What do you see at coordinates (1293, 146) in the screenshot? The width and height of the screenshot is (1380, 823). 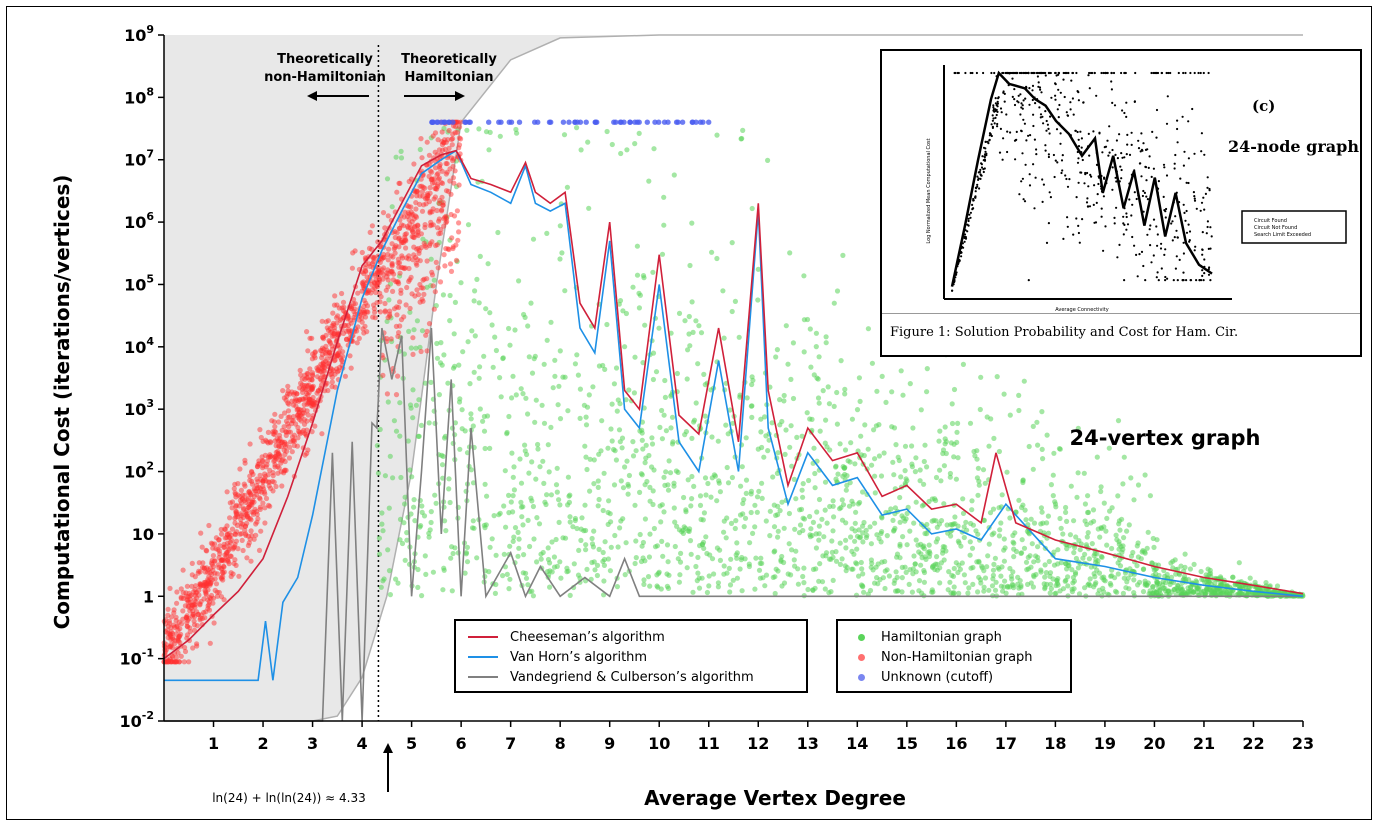 I see `inset-title: 24-node graph` at bounding box center [1293, 146].